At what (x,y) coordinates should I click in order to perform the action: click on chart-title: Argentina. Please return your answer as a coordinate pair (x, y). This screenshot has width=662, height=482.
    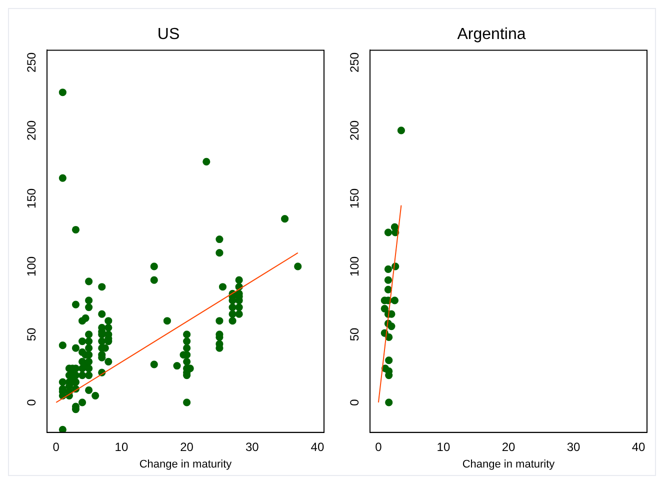
    Looking at the image, I should click on (491, 35).